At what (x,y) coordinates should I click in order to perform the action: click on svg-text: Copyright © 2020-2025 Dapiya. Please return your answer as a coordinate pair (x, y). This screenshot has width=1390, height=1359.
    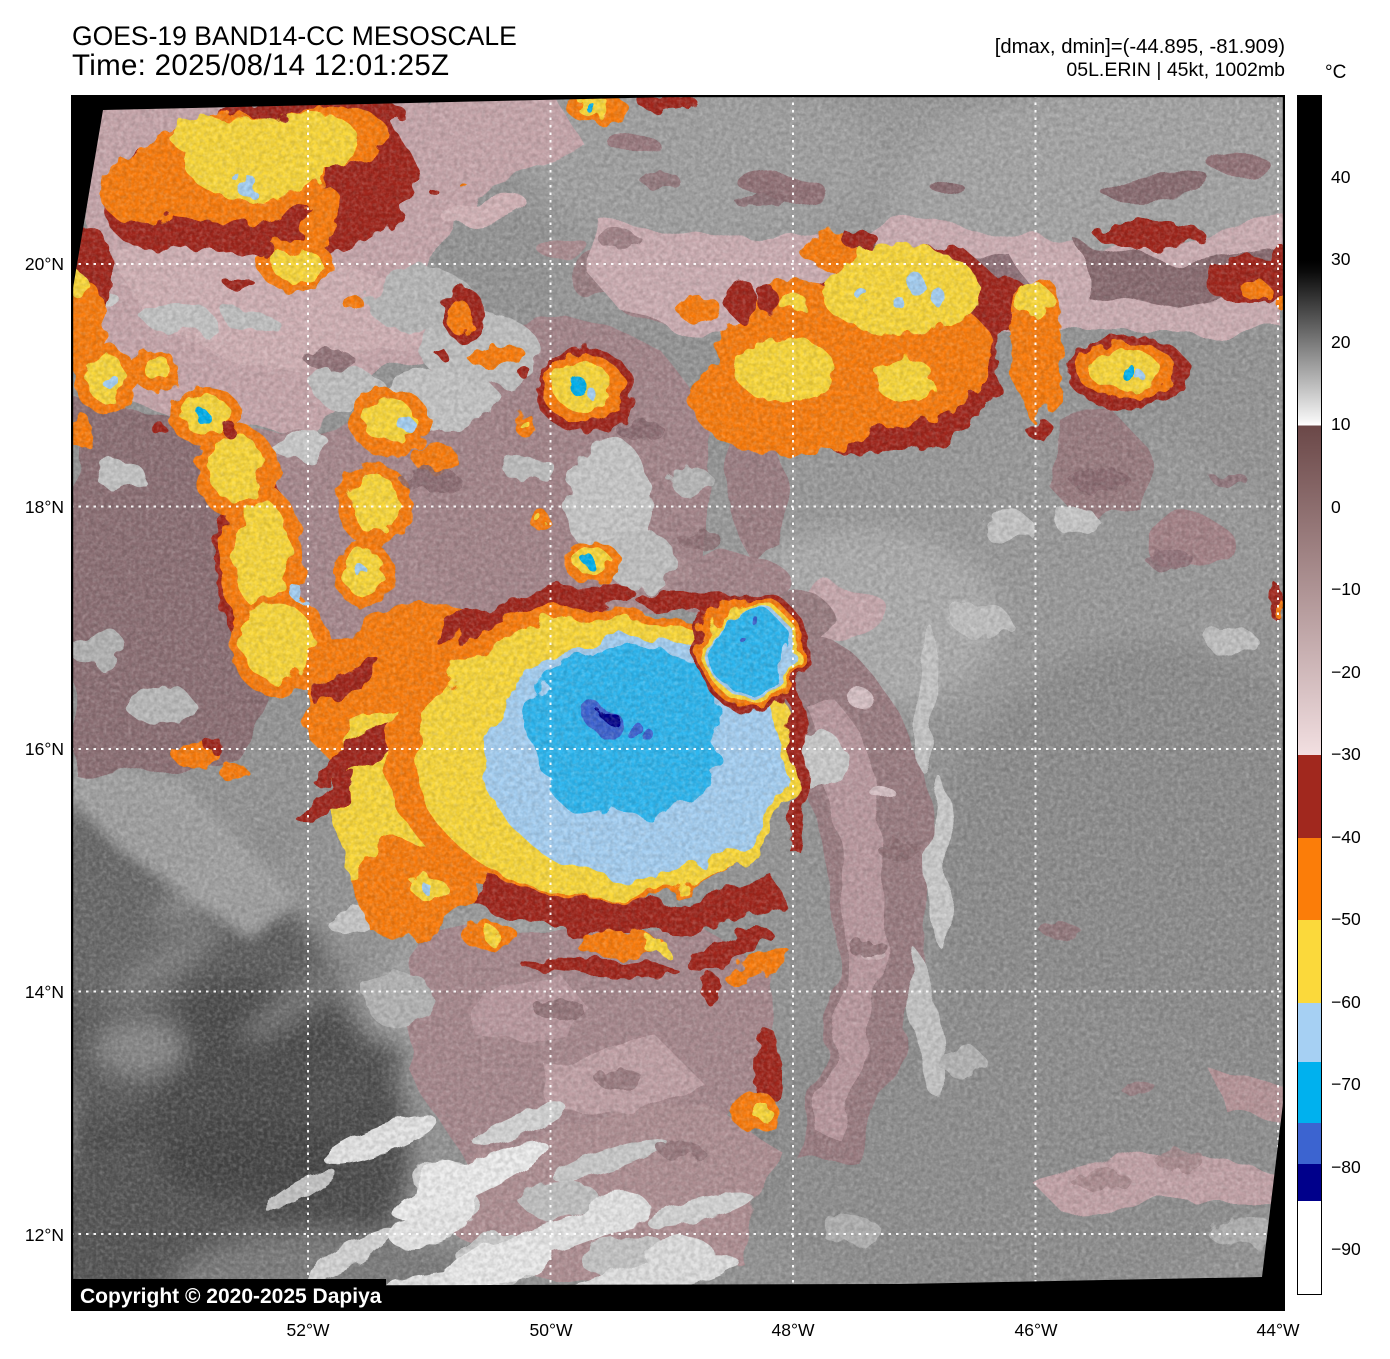
    Looking at the image, I should click on (231, 1296).